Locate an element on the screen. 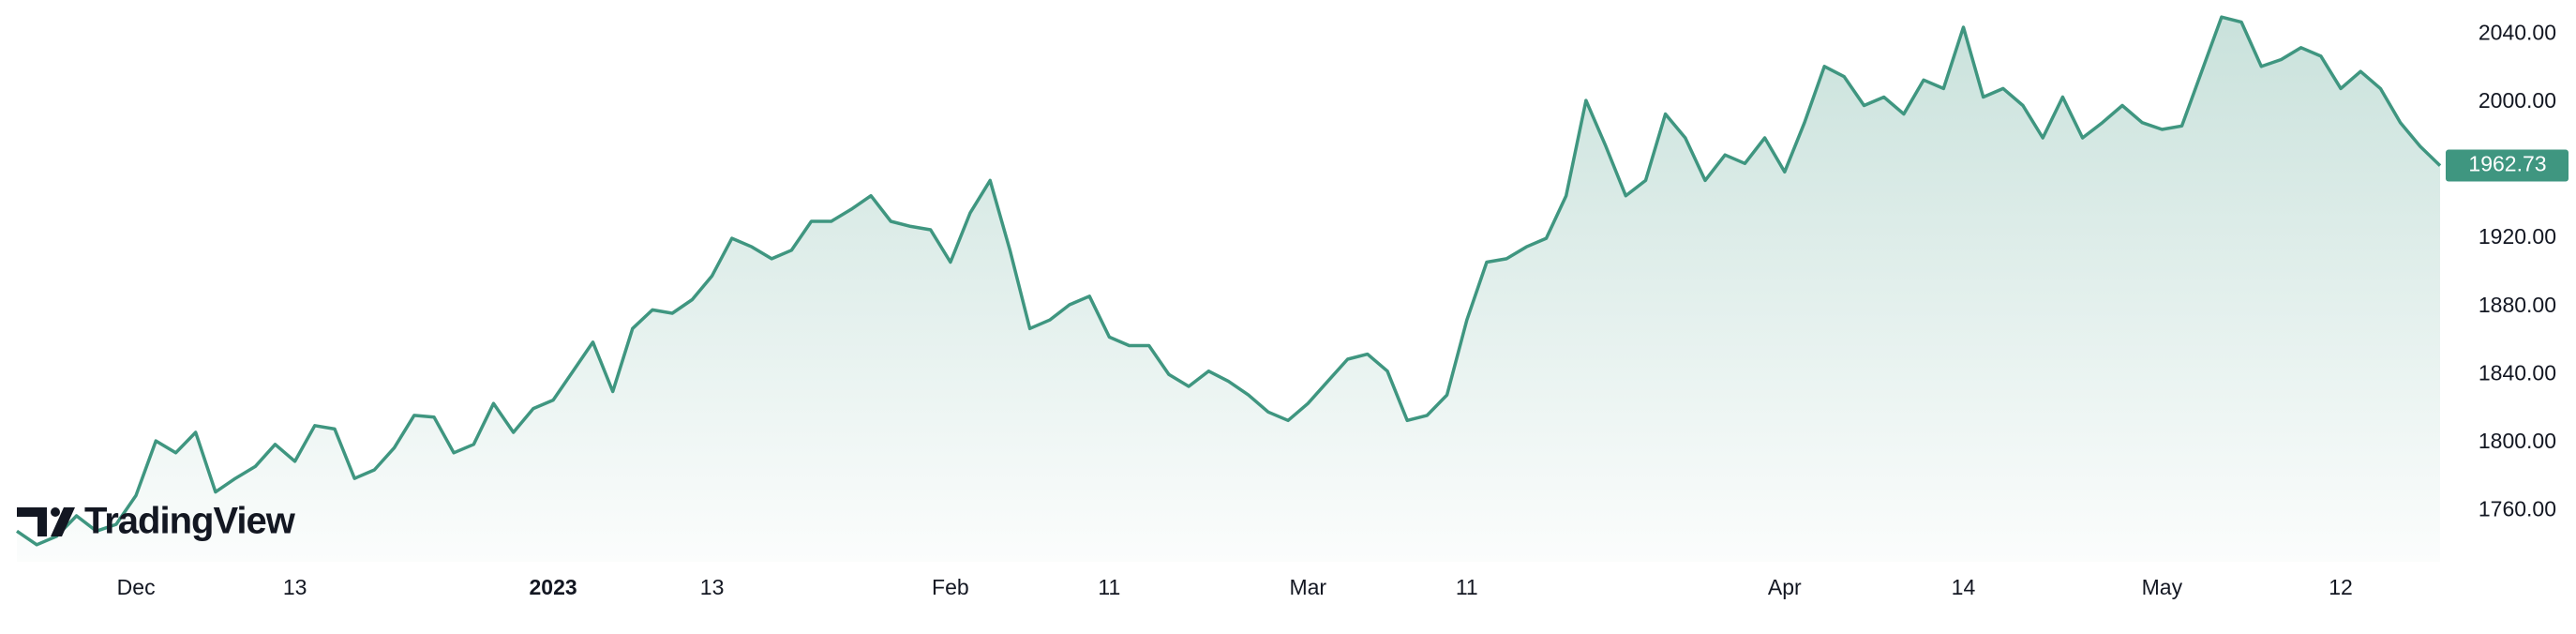 Image resolution: width=2576 pixels, height=634 pixels. watermark-text: TradingView is located at coordinates (190, 521).